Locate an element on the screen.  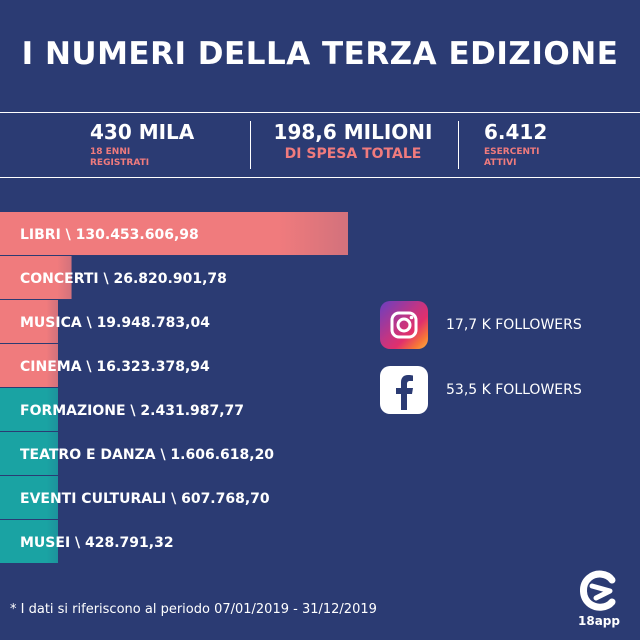
bar-eventi-culturali is located at coordinates (29, 497).